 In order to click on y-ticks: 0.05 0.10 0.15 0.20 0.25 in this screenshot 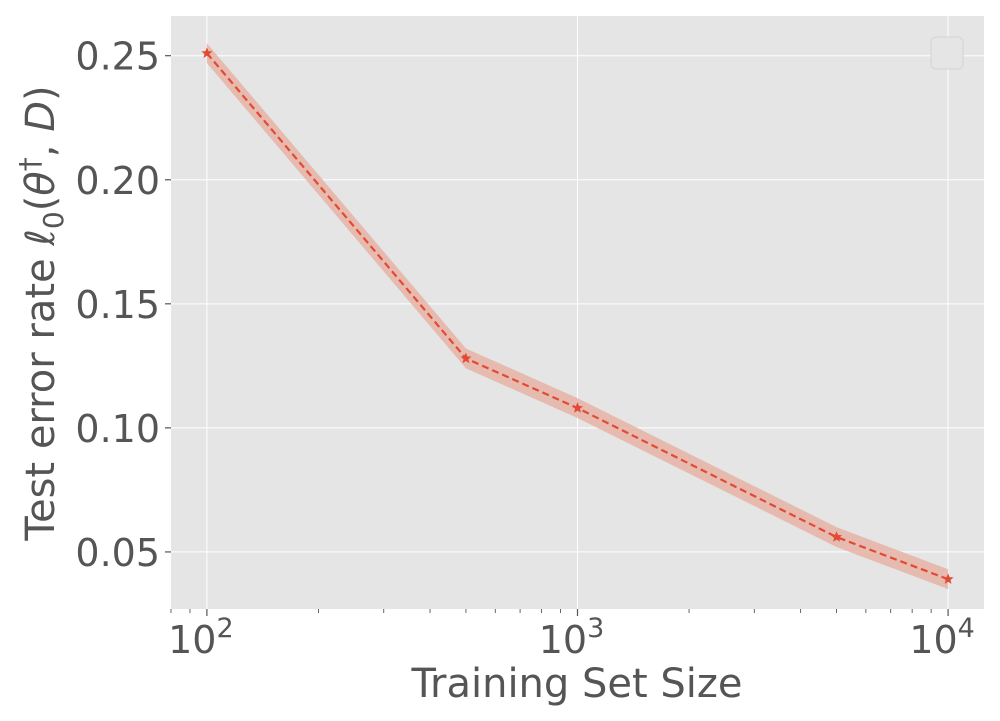, I will do `click(123, 305)`.